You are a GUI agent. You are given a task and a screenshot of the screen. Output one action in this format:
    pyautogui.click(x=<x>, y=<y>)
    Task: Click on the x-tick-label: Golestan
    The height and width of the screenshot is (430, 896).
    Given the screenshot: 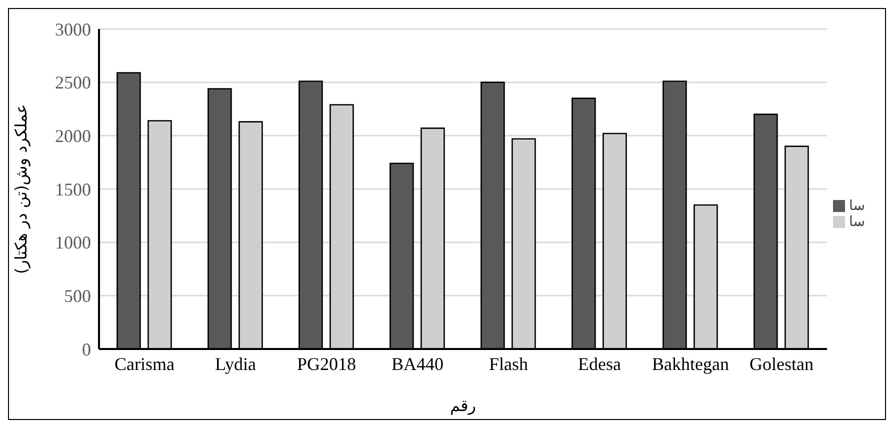 What is the action you would take?
    pyautogui.click(x=782, y=364)
    